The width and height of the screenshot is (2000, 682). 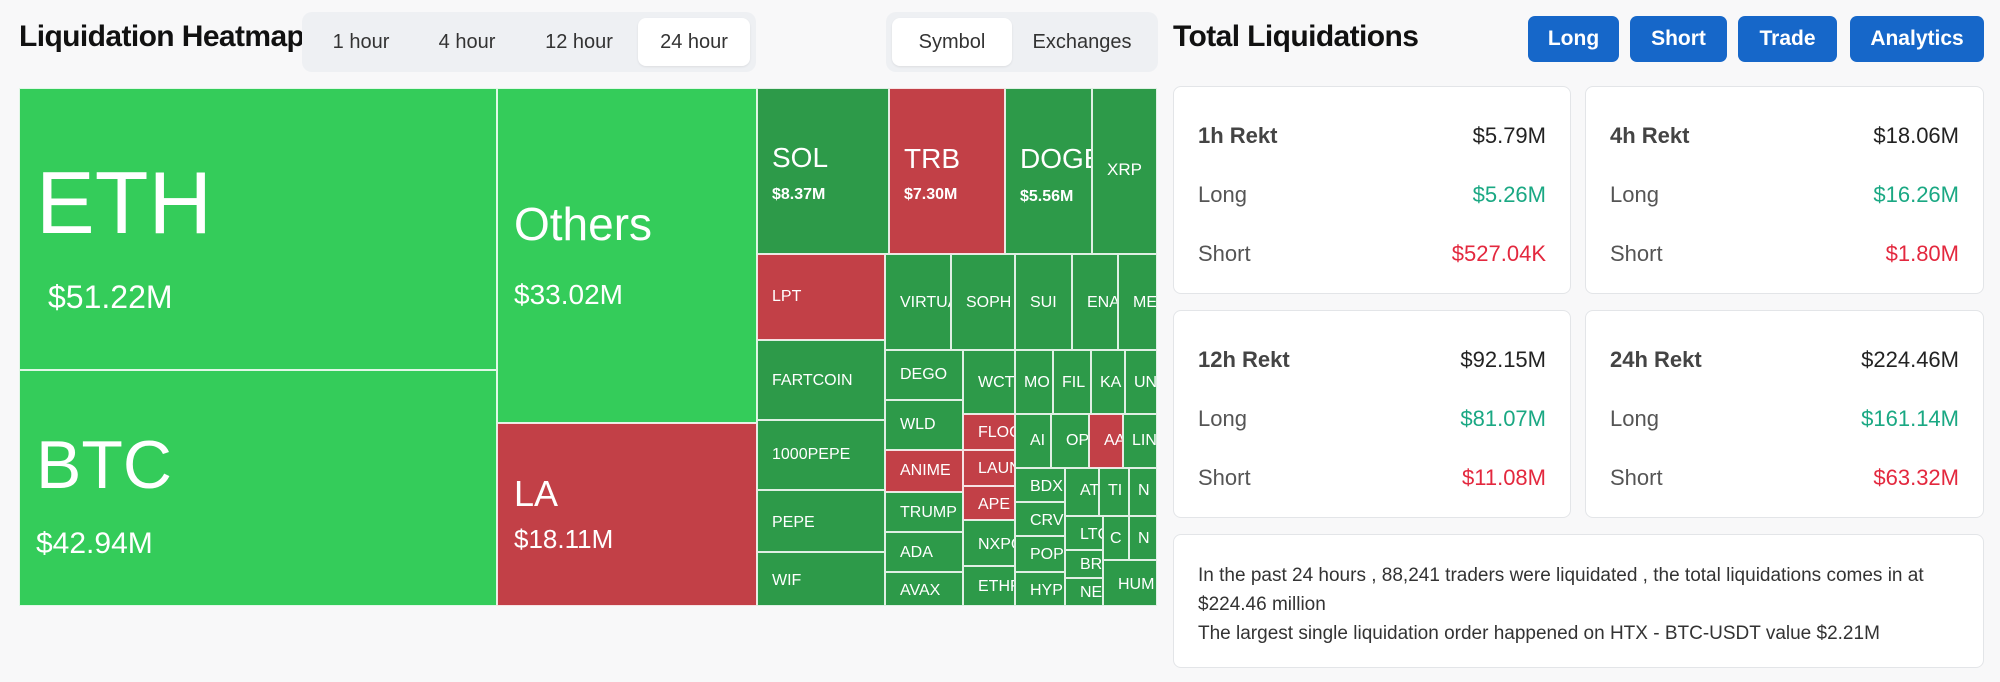 I want to click on tile-dego: DEGO, so click(x=924, y=375).